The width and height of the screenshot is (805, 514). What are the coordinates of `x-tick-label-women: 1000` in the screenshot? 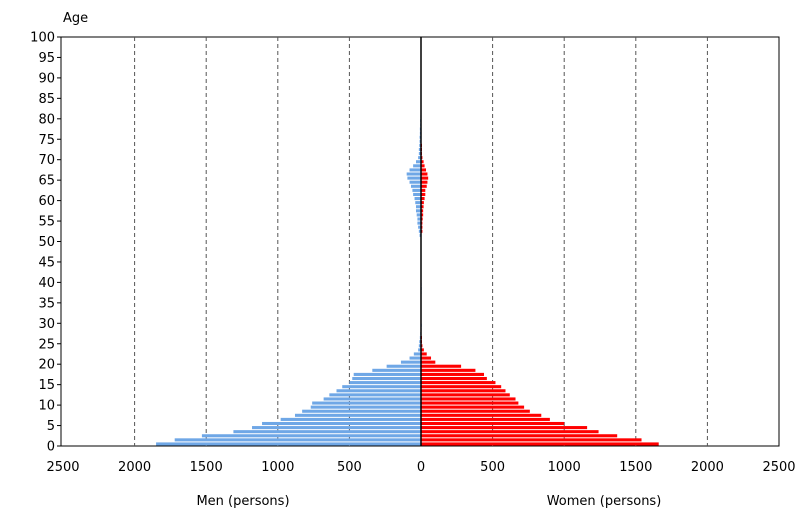 It's located at (564, 467).